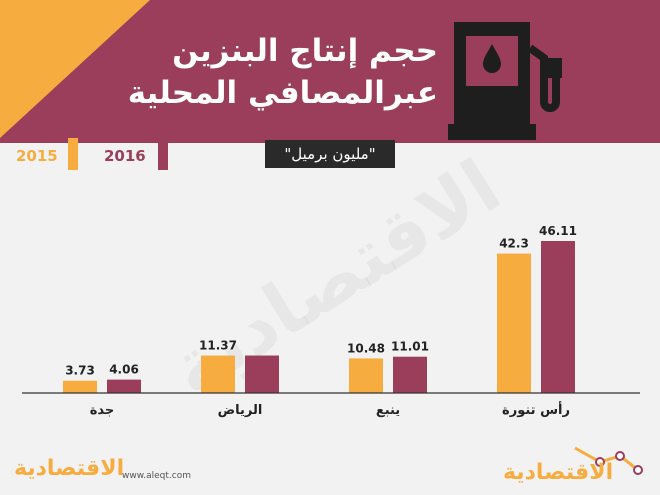  What do you see at coordinates (558, 472) in the screenshot?
I see `footer-logo-right: الاقتصادية` at bounding box center [558, 472].